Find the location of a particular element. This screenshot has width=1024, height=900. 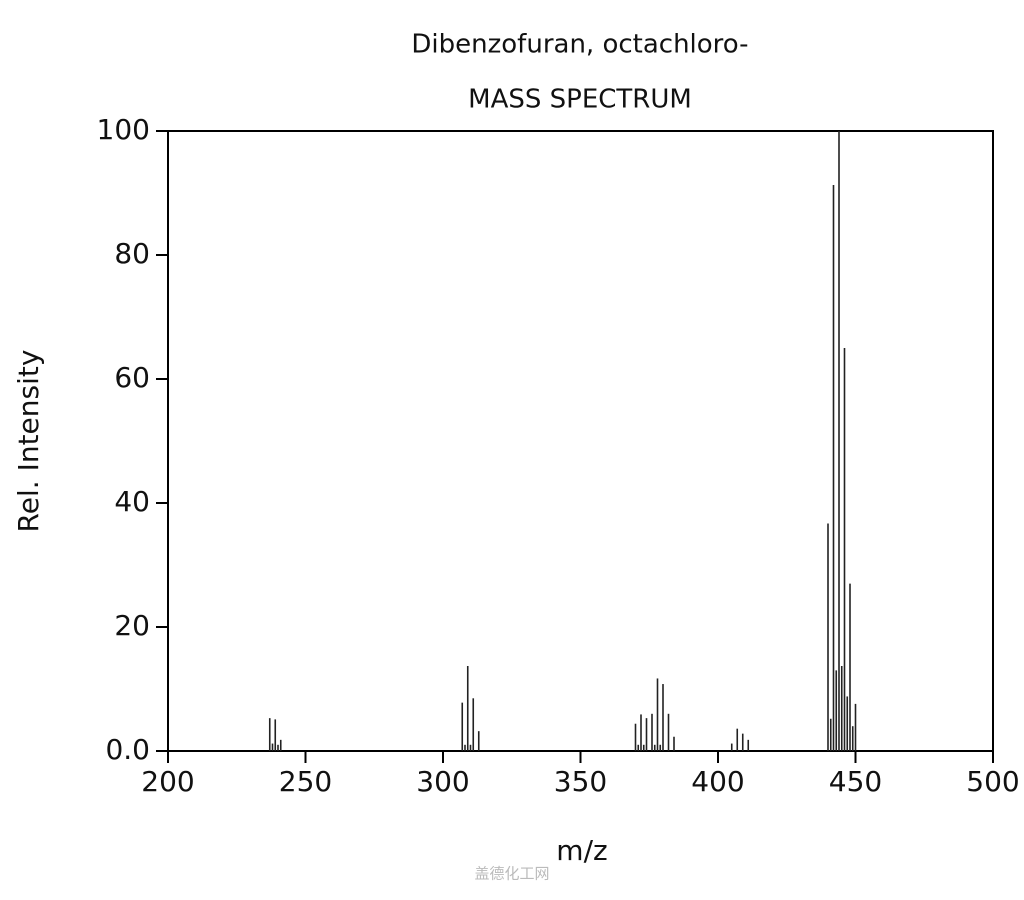

x-tick-label: 300 is located at coordinates (442, 781).